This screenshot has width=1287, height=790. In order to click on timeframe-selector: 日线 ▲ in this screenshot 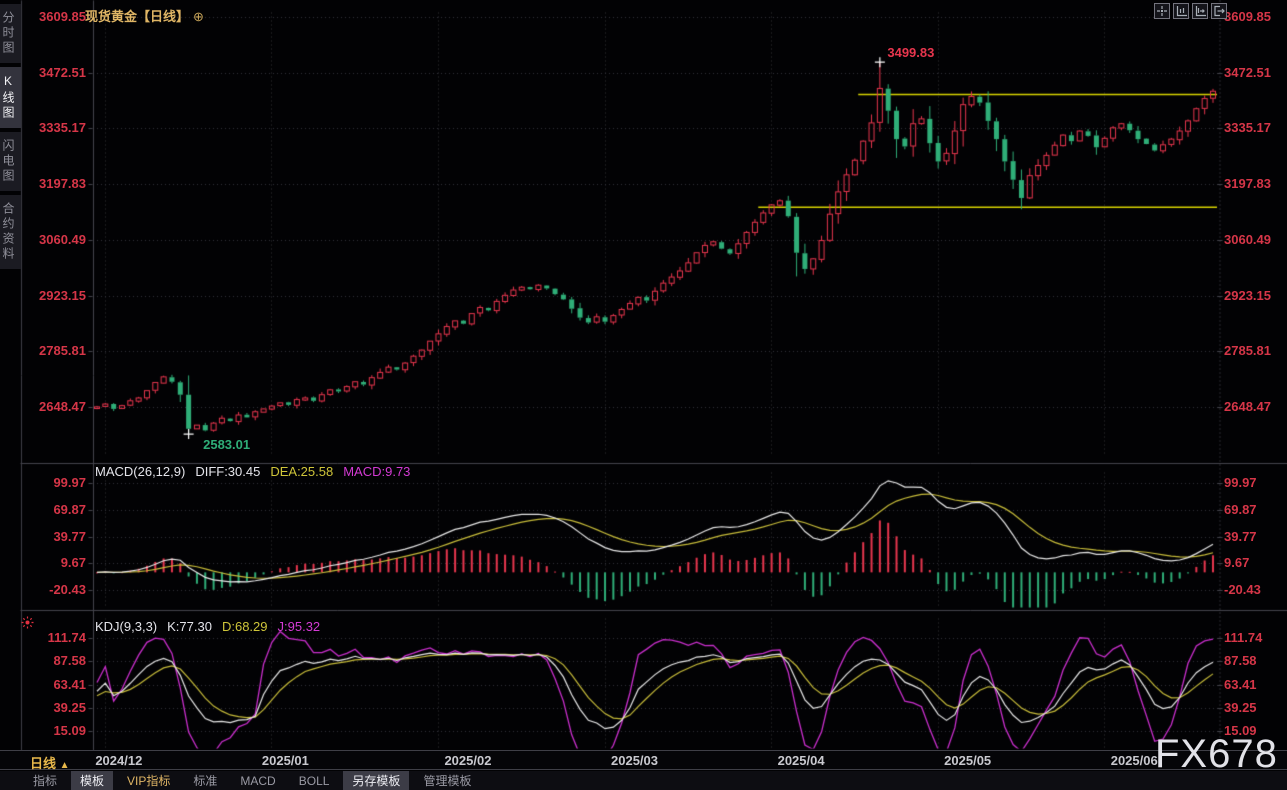, I will do `click(50, 762)`.